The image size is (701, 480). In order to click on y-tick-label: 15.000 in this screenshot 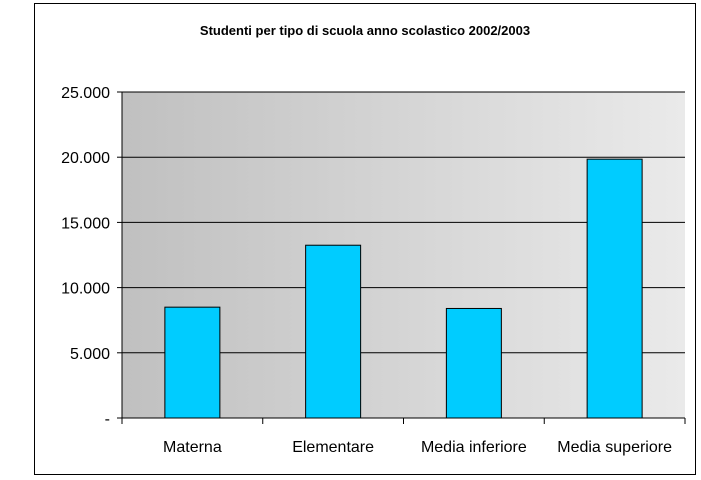, I will do `click(85, 223)`.